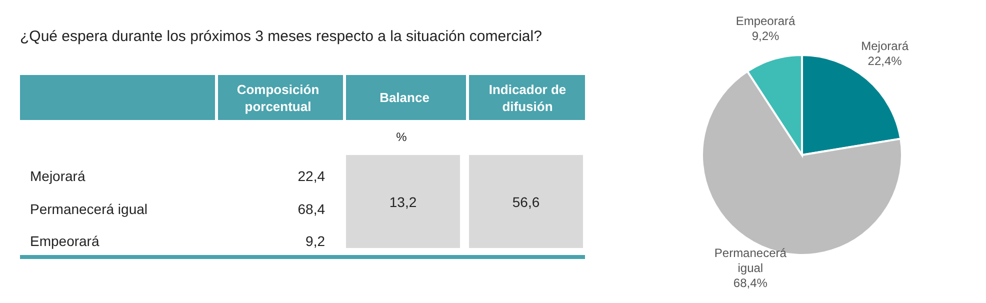  I want to click on text: 13,2, so click(403, 201).